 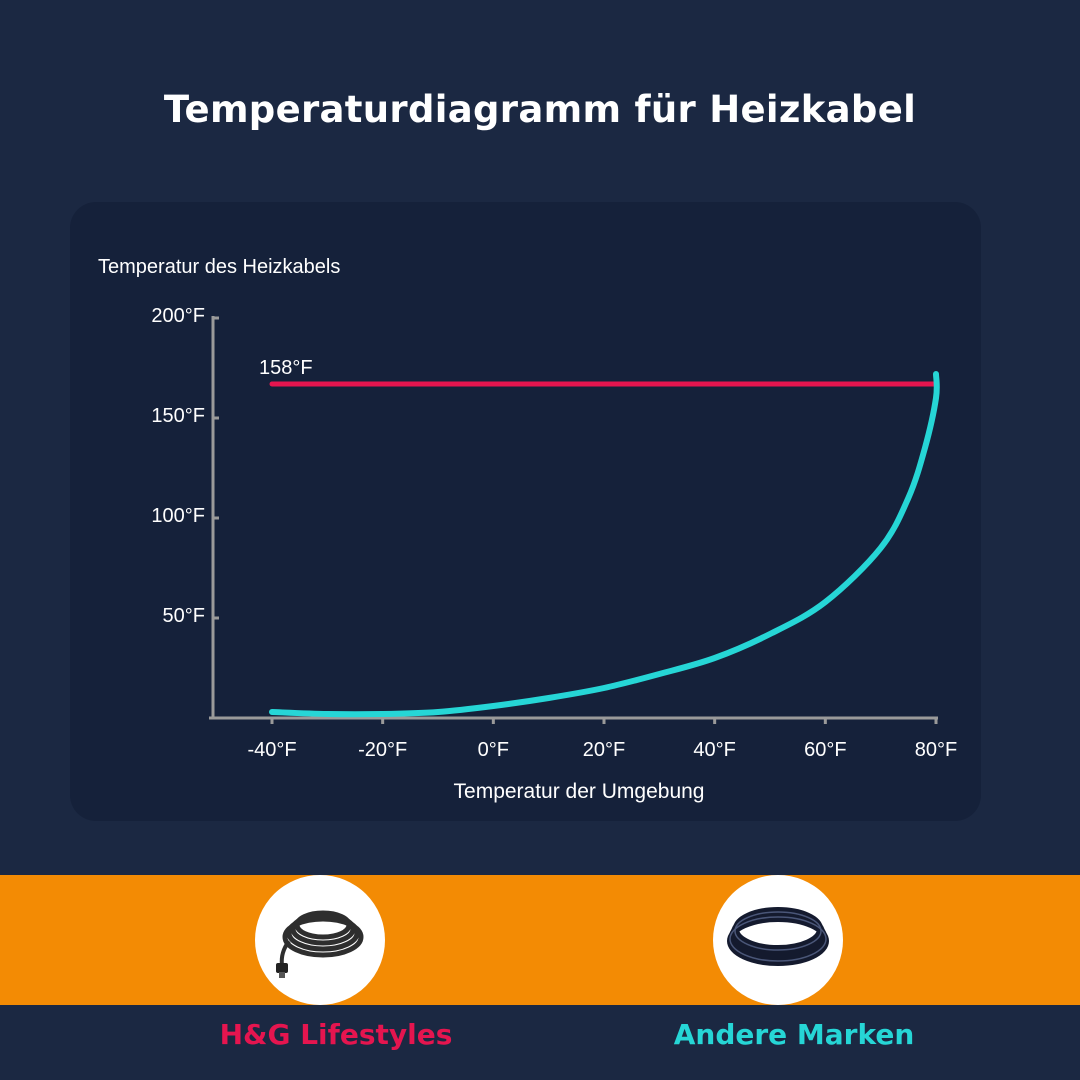 I want to click on brand-label-hg: H&G Lifestyles, so click(x=336, y=1034).